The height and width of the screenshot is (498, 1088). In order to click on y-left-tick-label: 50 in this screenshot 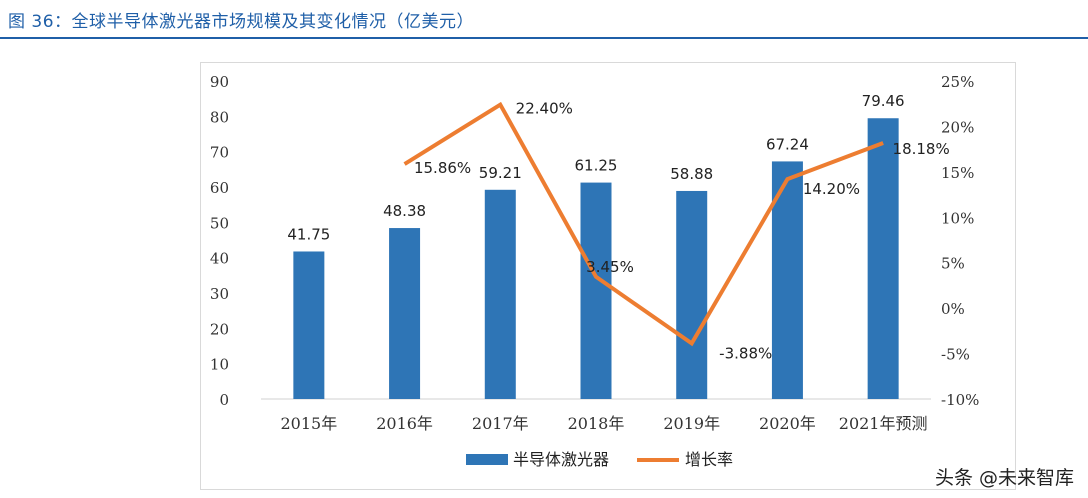, I will do `click(219, 223)`.